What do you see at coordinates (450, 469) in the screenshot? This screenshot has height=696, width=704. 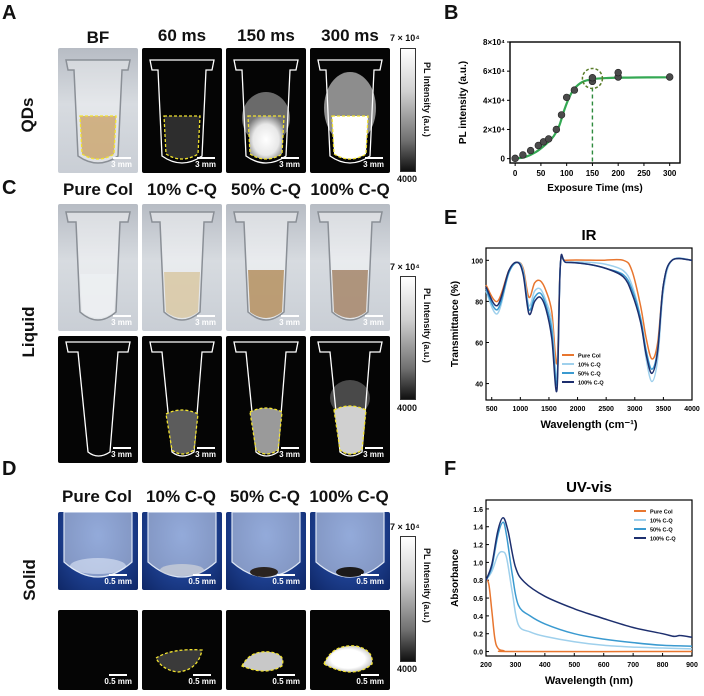 I see `panel-label-f: F` at bounding box center [450, 469].